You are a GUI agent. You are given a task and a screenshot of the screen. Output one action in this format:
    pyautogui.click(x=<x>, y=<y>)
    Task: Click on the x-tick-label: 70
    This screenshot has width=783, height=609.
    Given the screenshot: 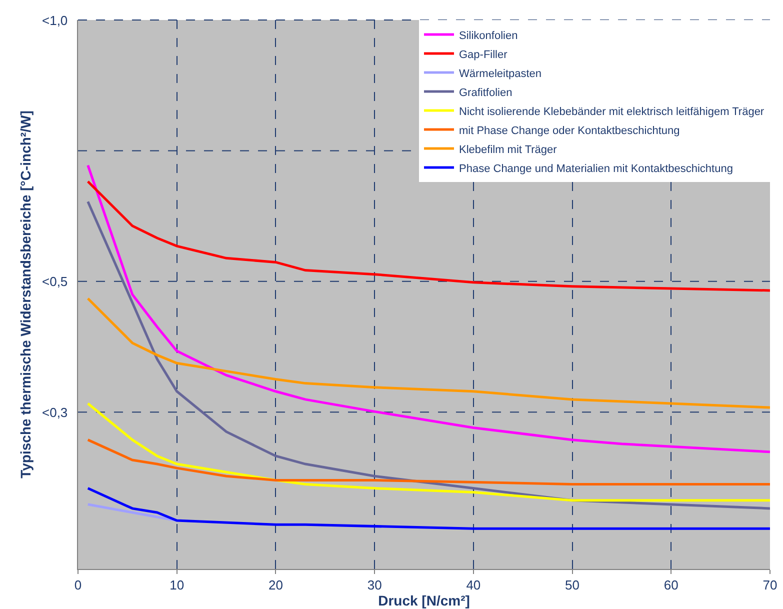 What is the action you would take?
    pyautogui.click(x=770, y=585)
    